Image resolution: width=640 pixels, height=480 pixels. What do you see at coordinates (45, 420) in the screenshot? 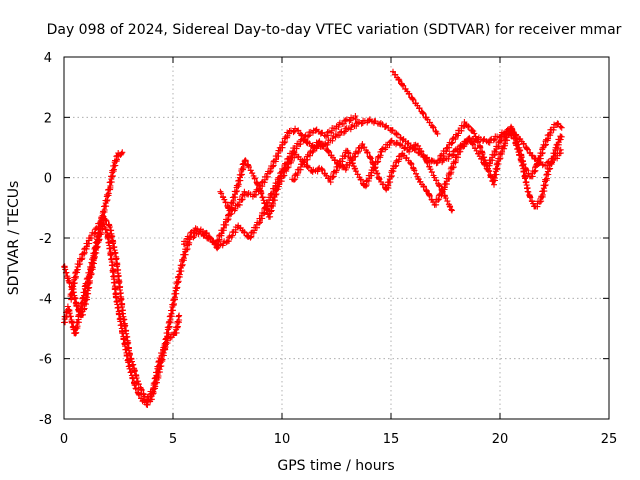
I see `y-tick-label: -8` at bounding box center [45, 420].